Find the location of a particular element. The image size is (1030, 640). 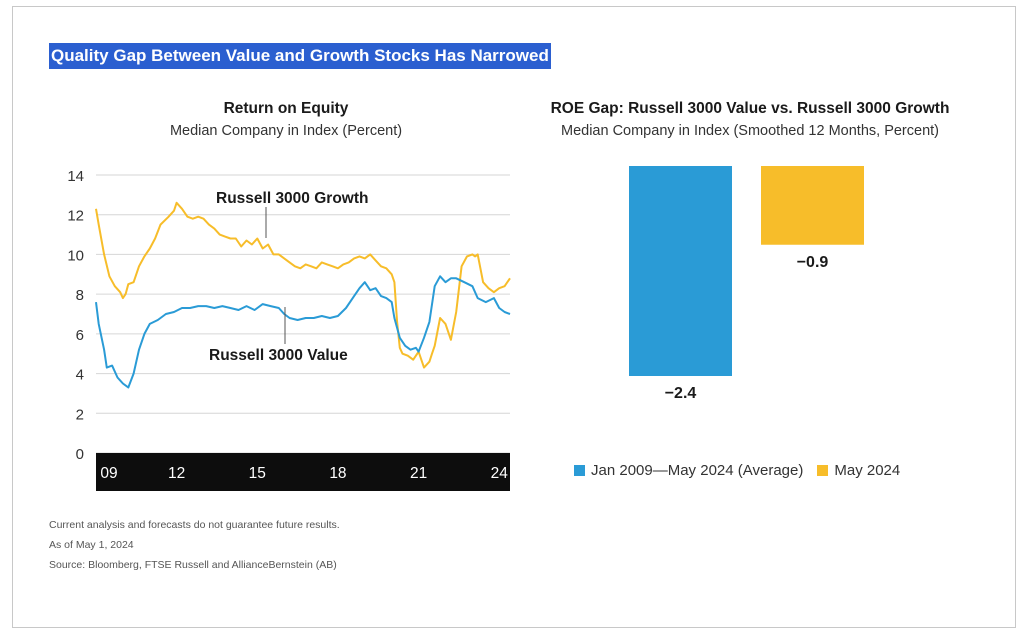

y-tick-label: 10 is located at coordinates (75, 255).